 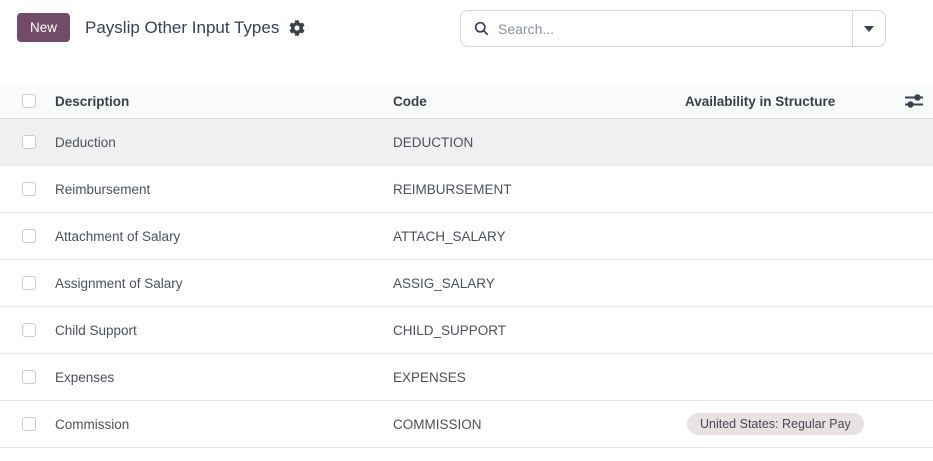 I want to click on gear-icon, so click(x=297, y=27).